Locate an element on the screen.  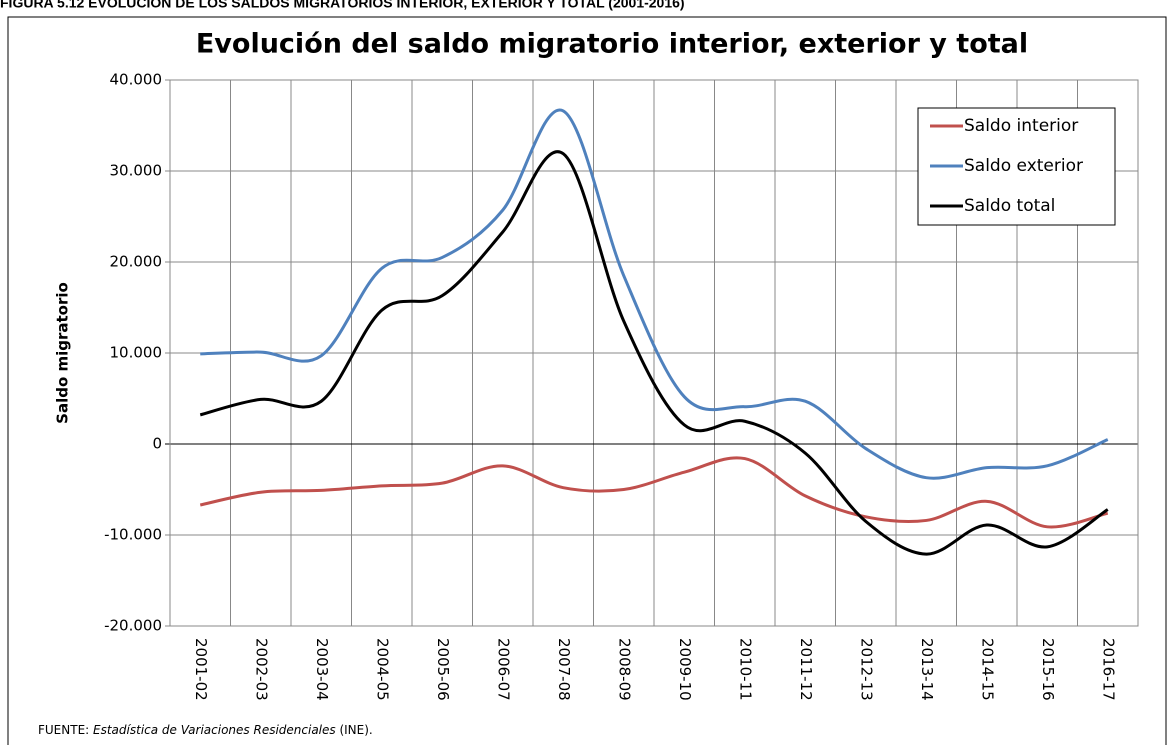
x-tick-label: 2015-16 is located at coordinates (1048, 669).